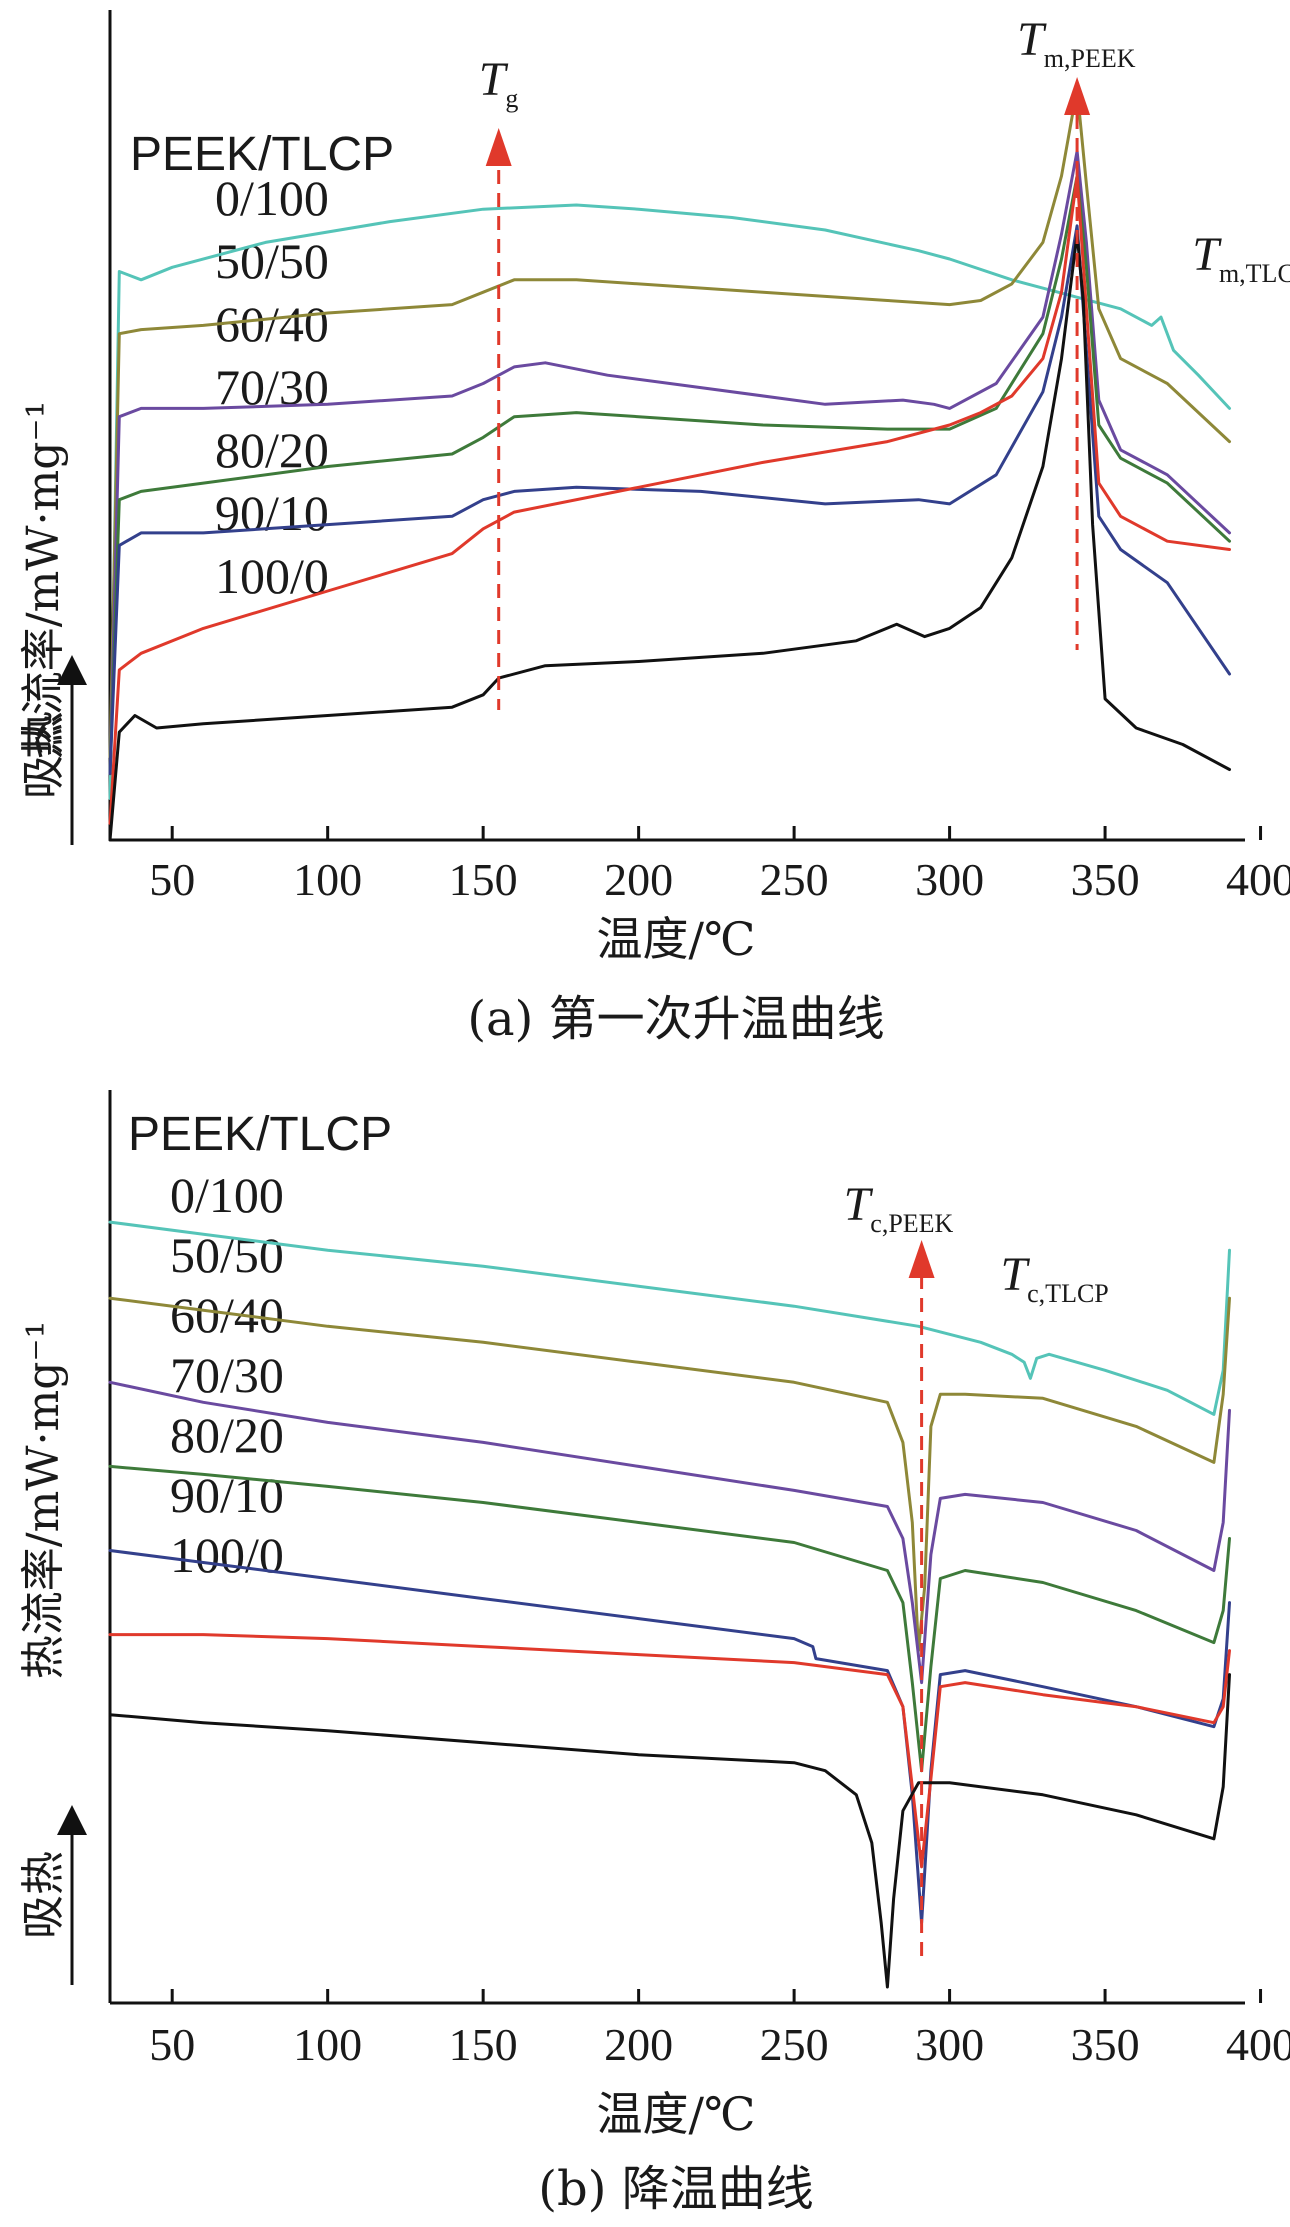 Image resolution: width=1290 pixels, height=2227 pixels. I want to click on panel-b-legend-60-40: 60/40, so click(227, 1315).